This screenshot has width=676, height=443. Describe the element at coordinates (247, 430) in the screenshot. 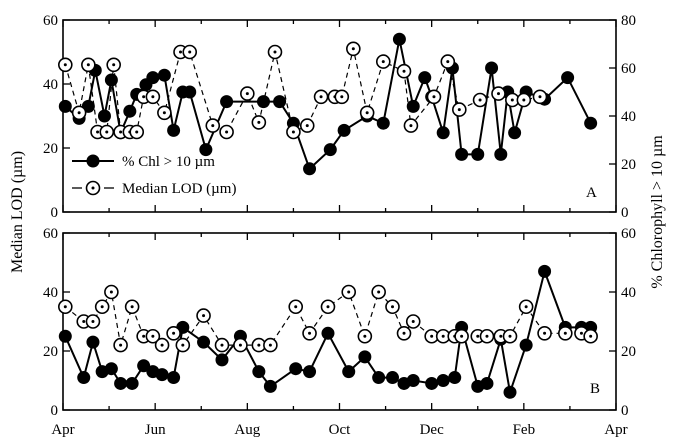

I see `x-tick-label: Aug` at that location.